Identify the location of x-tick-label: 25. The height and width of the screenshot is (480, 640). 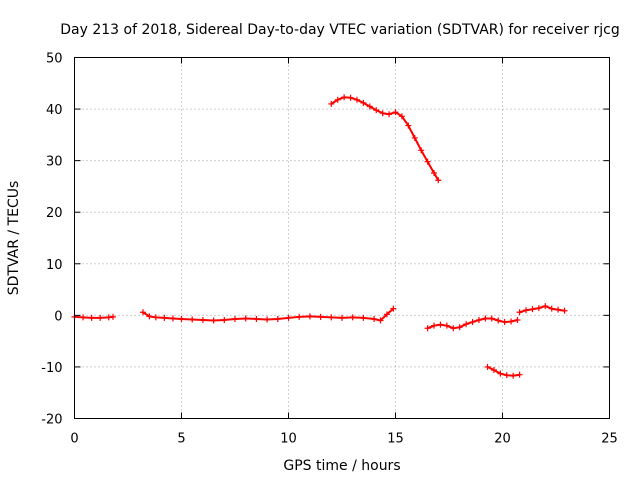
(609, 439).